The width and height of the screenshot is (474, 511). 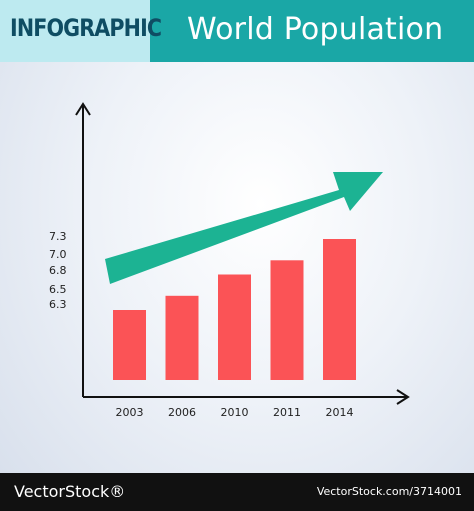 What do you see at coordinates (129, 345) in the screenshot?
I see `bar-2003` at bounding box center [129, 345].